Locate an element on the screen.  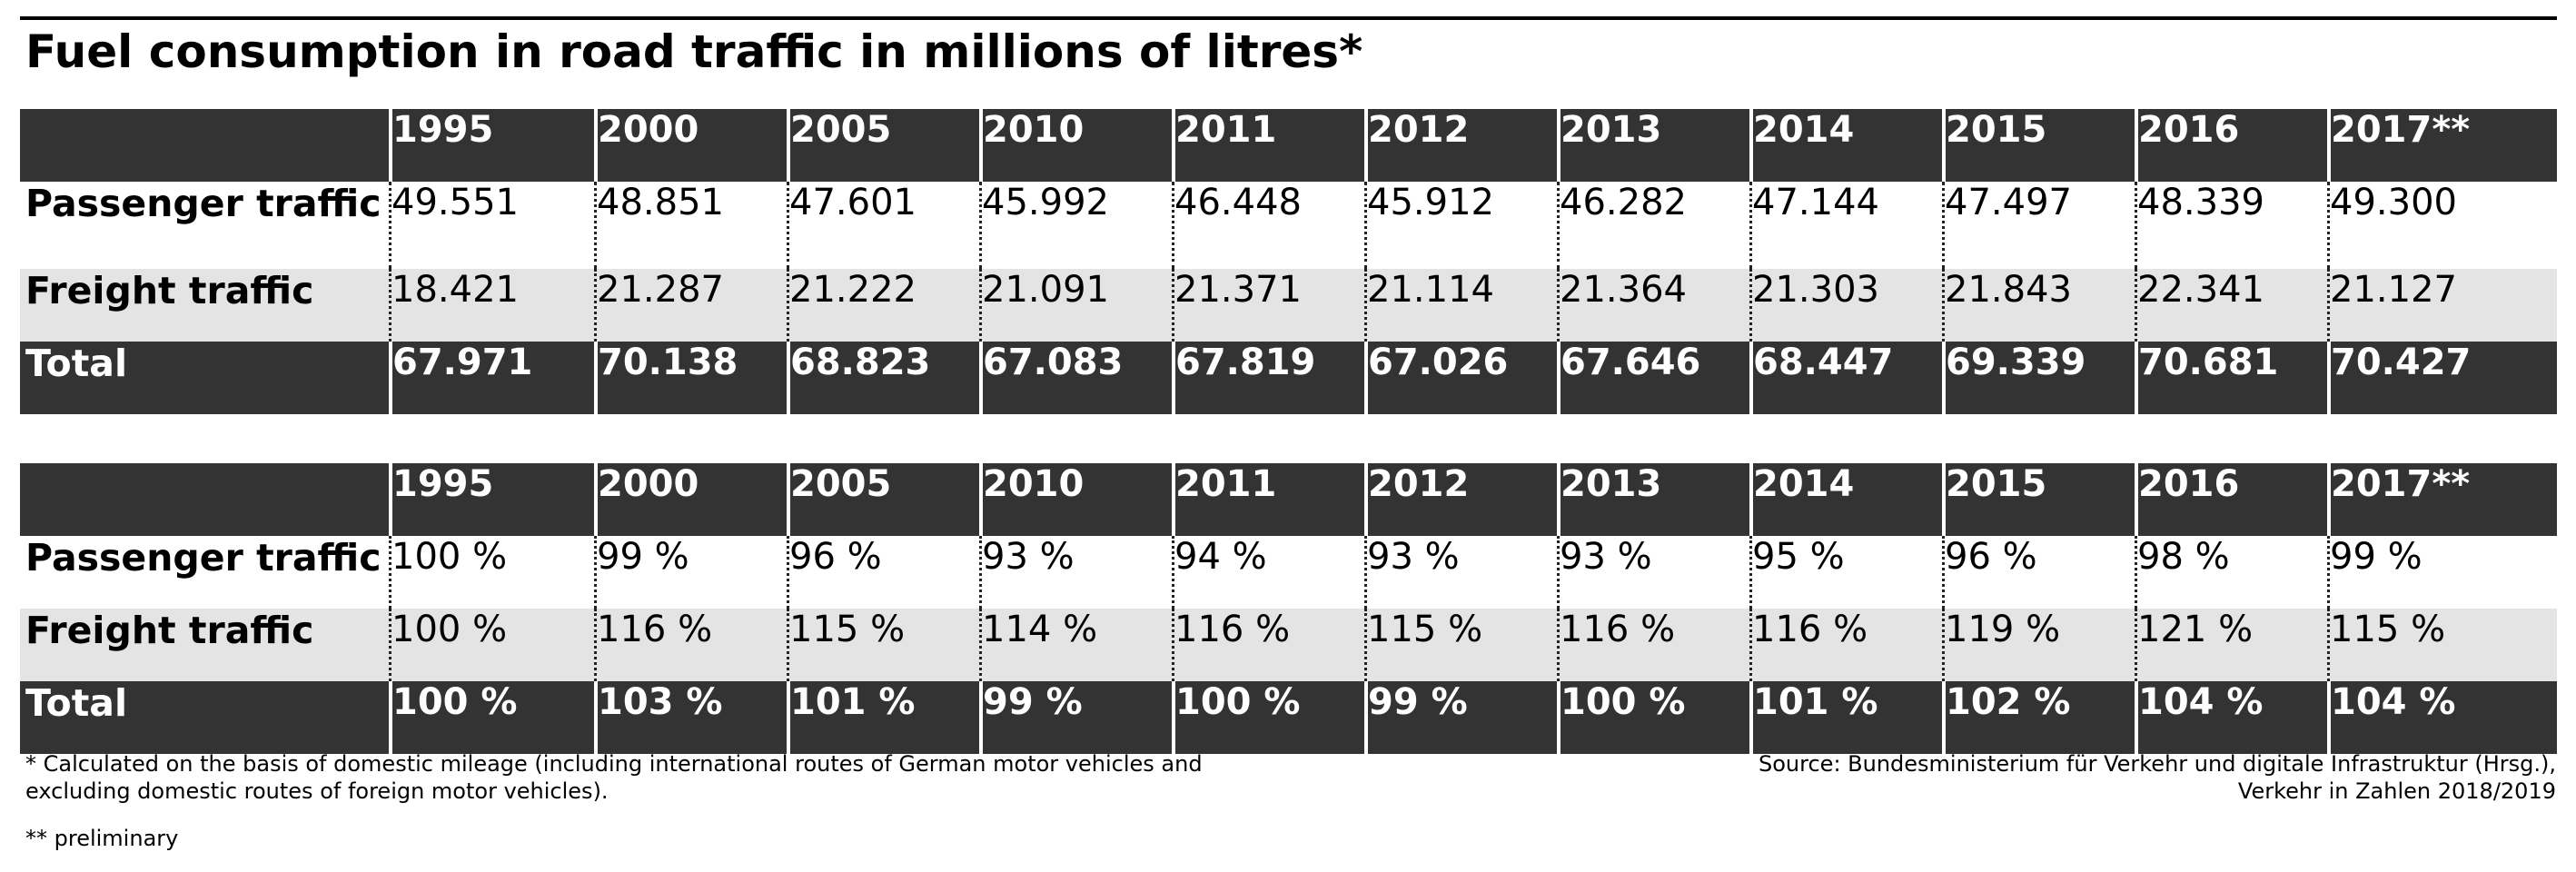
table-cell: 98 % is located at coordinates (2231, 573).